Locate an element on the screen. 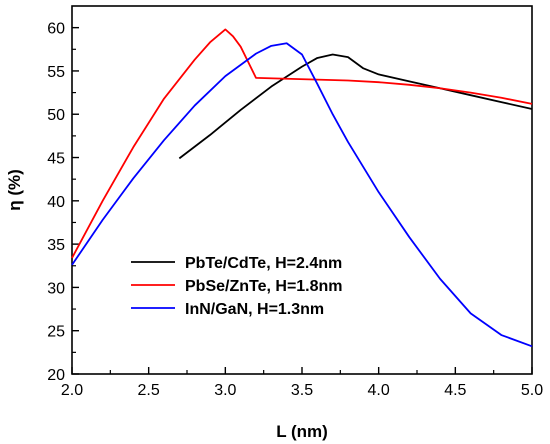  y-tick-label: 20 is located at coordinates (56, 375).